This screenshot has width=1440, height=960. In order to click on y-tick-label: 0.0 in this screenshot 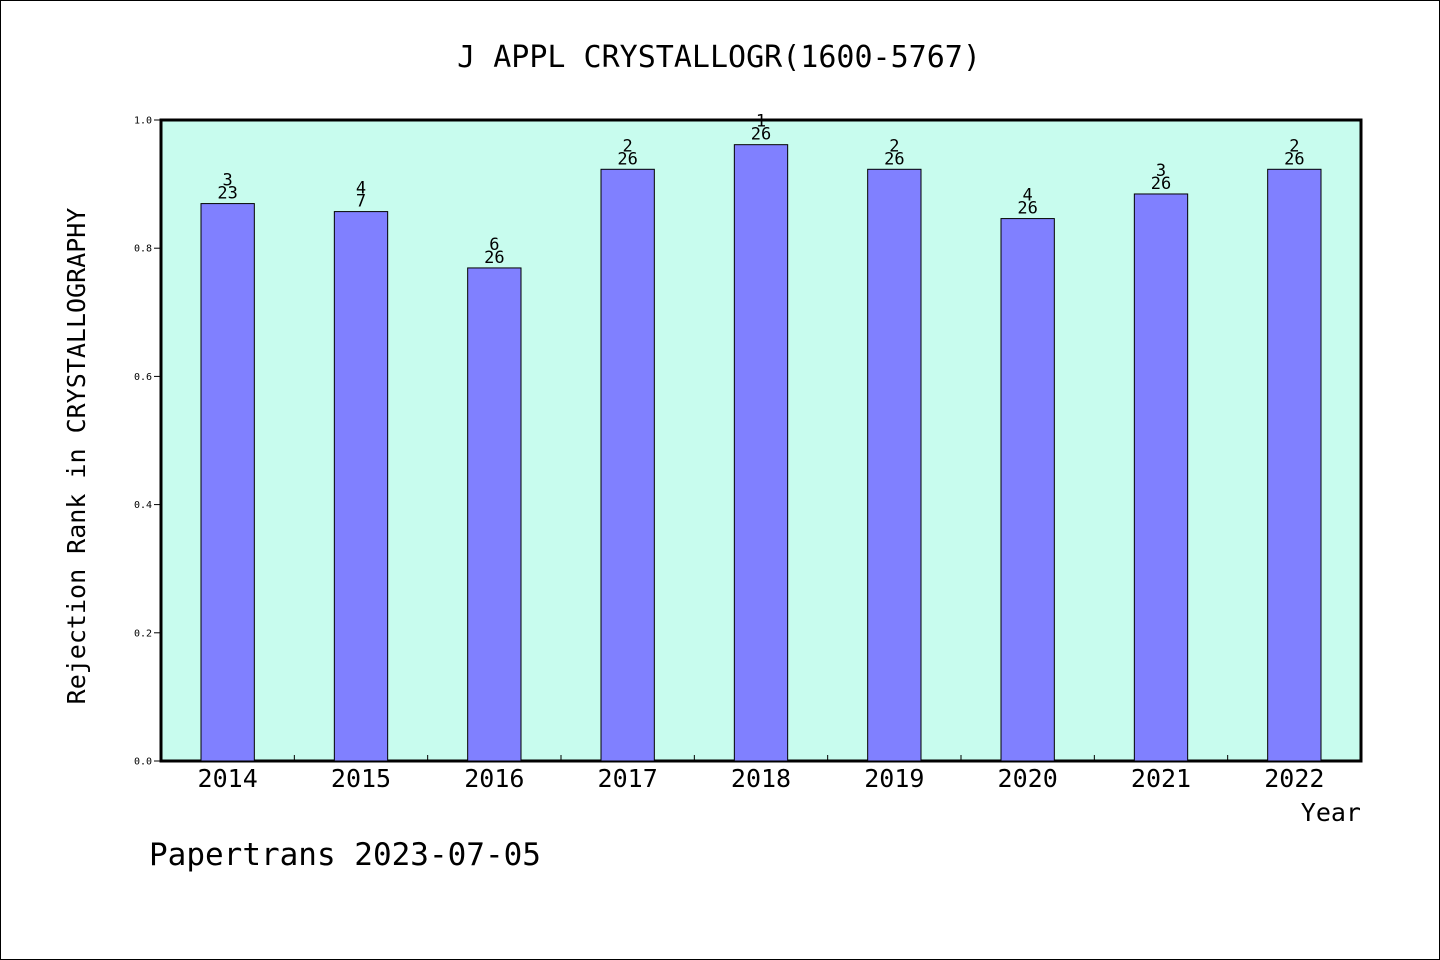, I will do `click(143, 762)`.